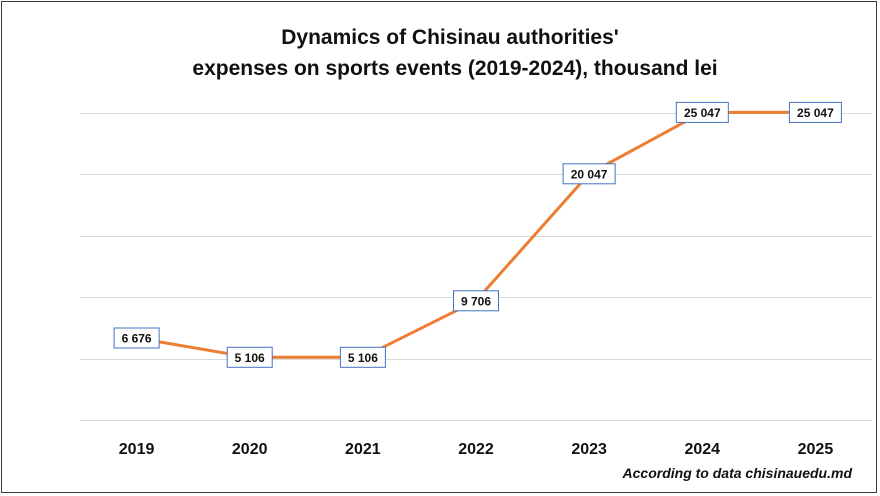 This screenshot has width=880, height=496. What do you see at coordinates (702, 449) in the screenshot?
I see `x-tick-label: 2024` at bounding box center [702, 449].